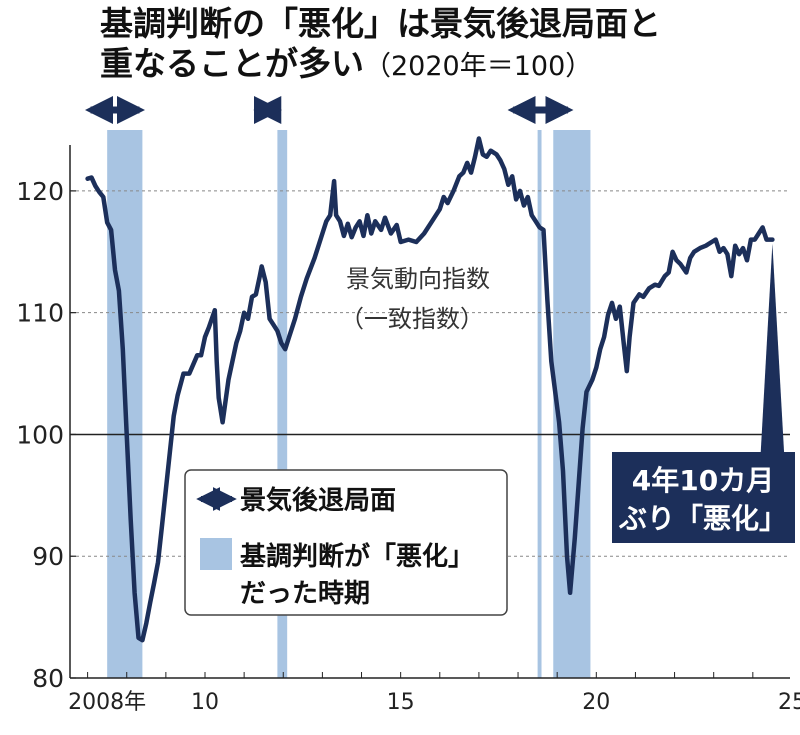  What do you see at coordinates (318, 500) in the screenshot?
I see `legend-recession-label: 景気後退局面` at bounding box center [318, 500].